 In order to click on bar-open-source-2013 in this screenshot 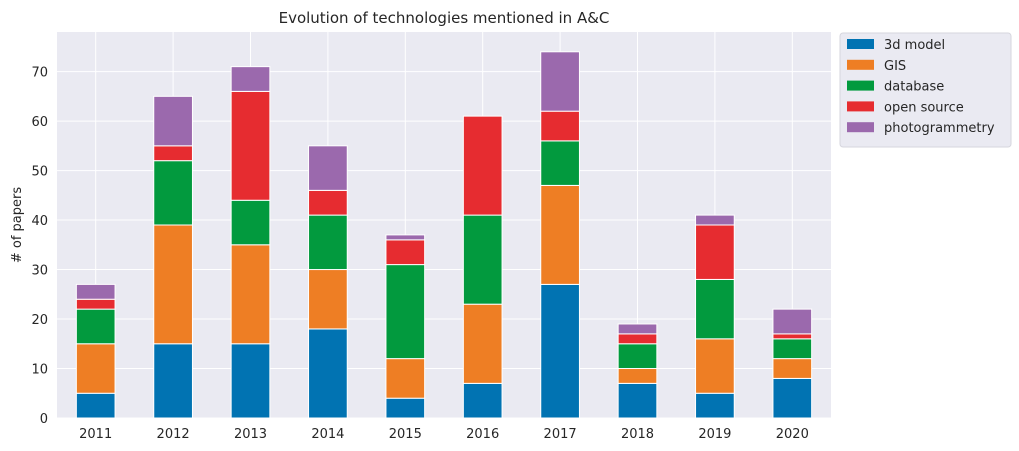, I will do `click(250, 145)`.